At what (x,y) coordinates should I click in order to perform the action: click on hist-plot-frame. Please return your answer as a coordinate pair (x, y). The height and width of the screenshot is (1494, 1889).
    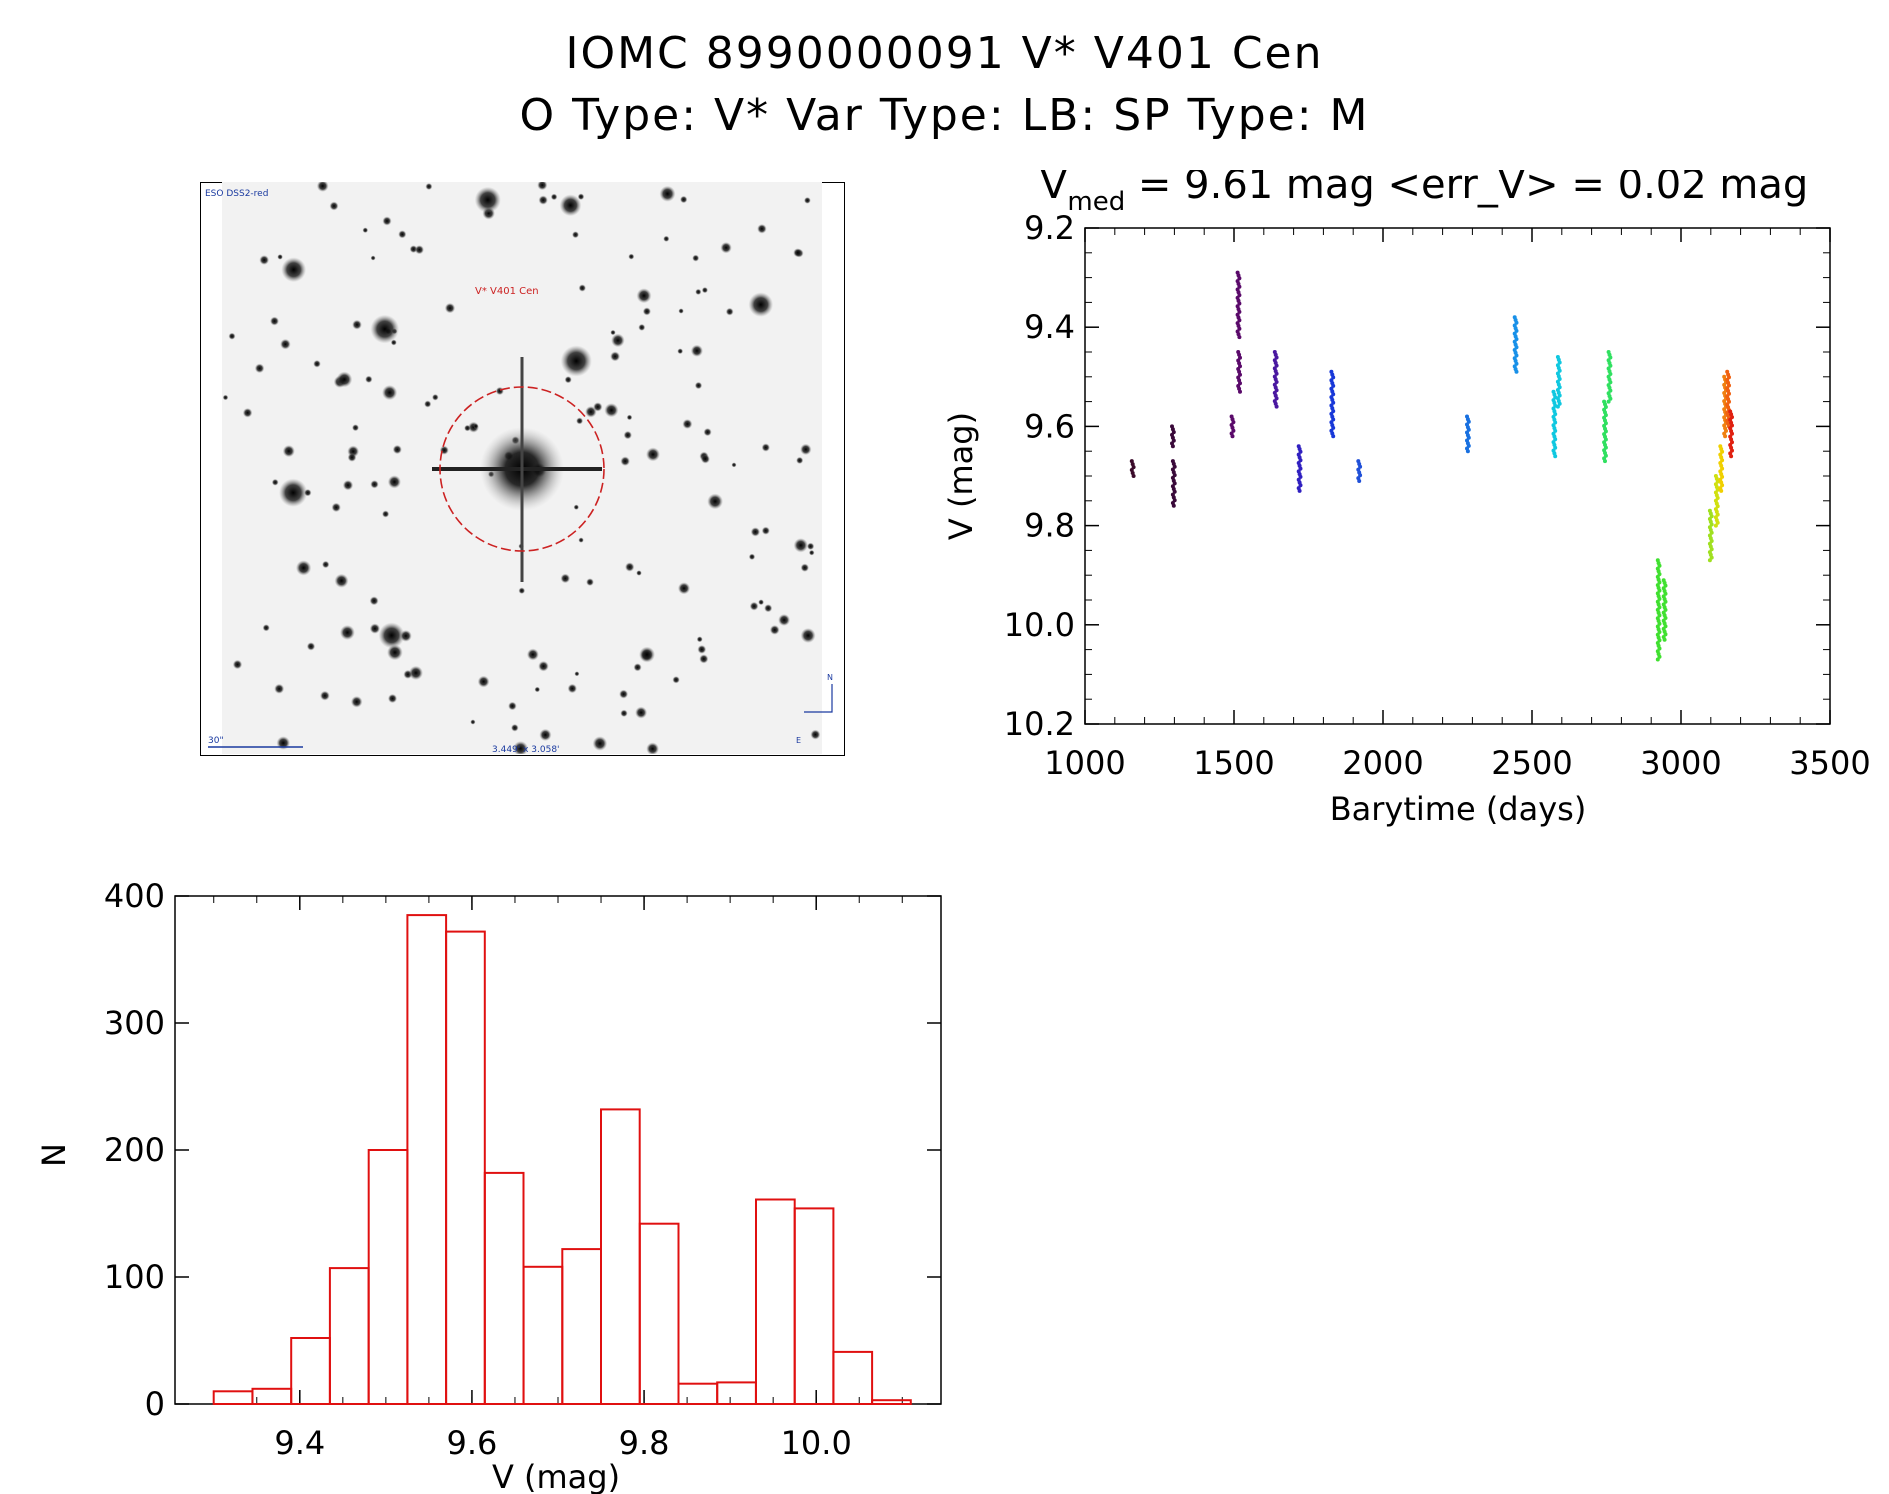
    Looking at the image, I should click on (558, 1150).